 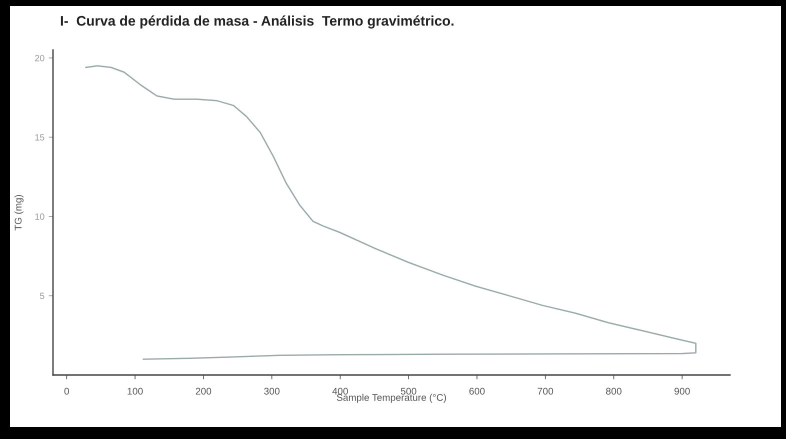 I want to click on x-tick-label: 500, so click(x=408, y=391).